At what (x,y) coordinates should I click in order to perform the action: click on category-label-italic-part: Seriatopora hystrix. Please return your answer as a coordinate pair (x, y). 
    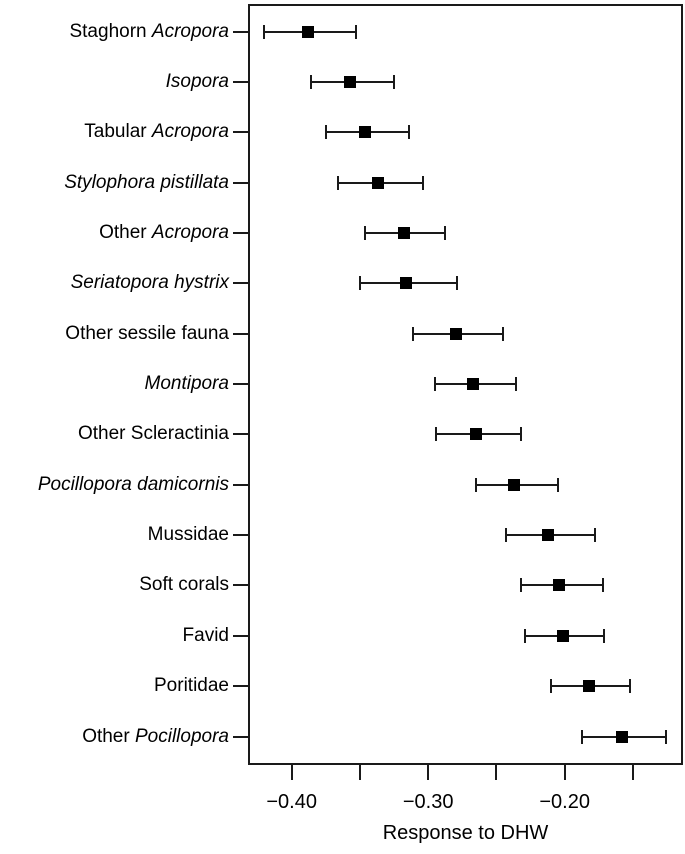
    Looking at the image, I should click on (149, 283).